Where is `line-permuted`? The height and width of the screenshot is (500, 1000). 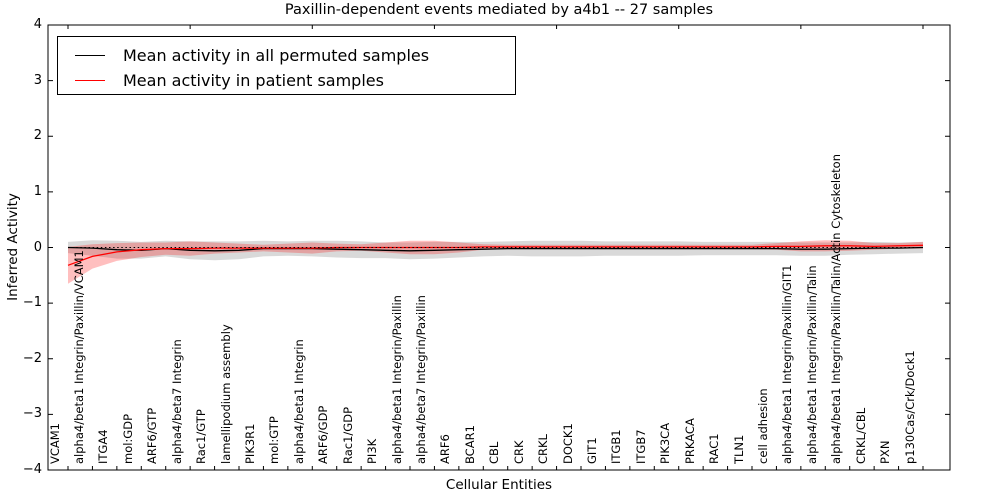
line-permuted is located at coordinates (495, 249).